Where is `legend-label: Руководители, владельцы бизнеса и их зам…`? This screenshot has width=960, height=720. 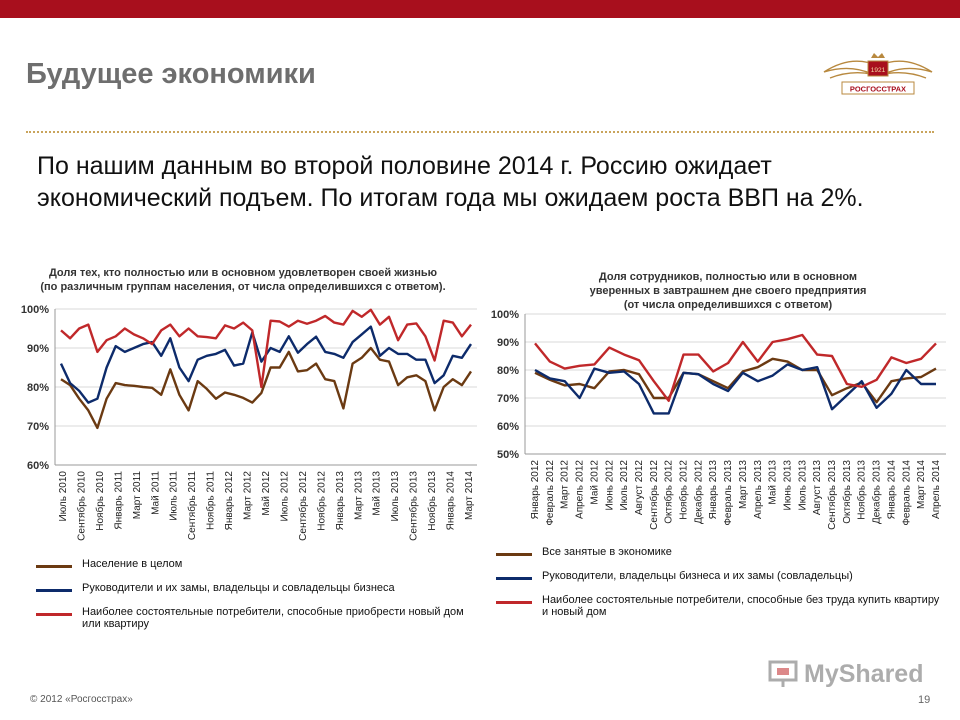
legend-label: Руководители, владельцы бизнеса и их зам… is located at coordinates (697, 576).